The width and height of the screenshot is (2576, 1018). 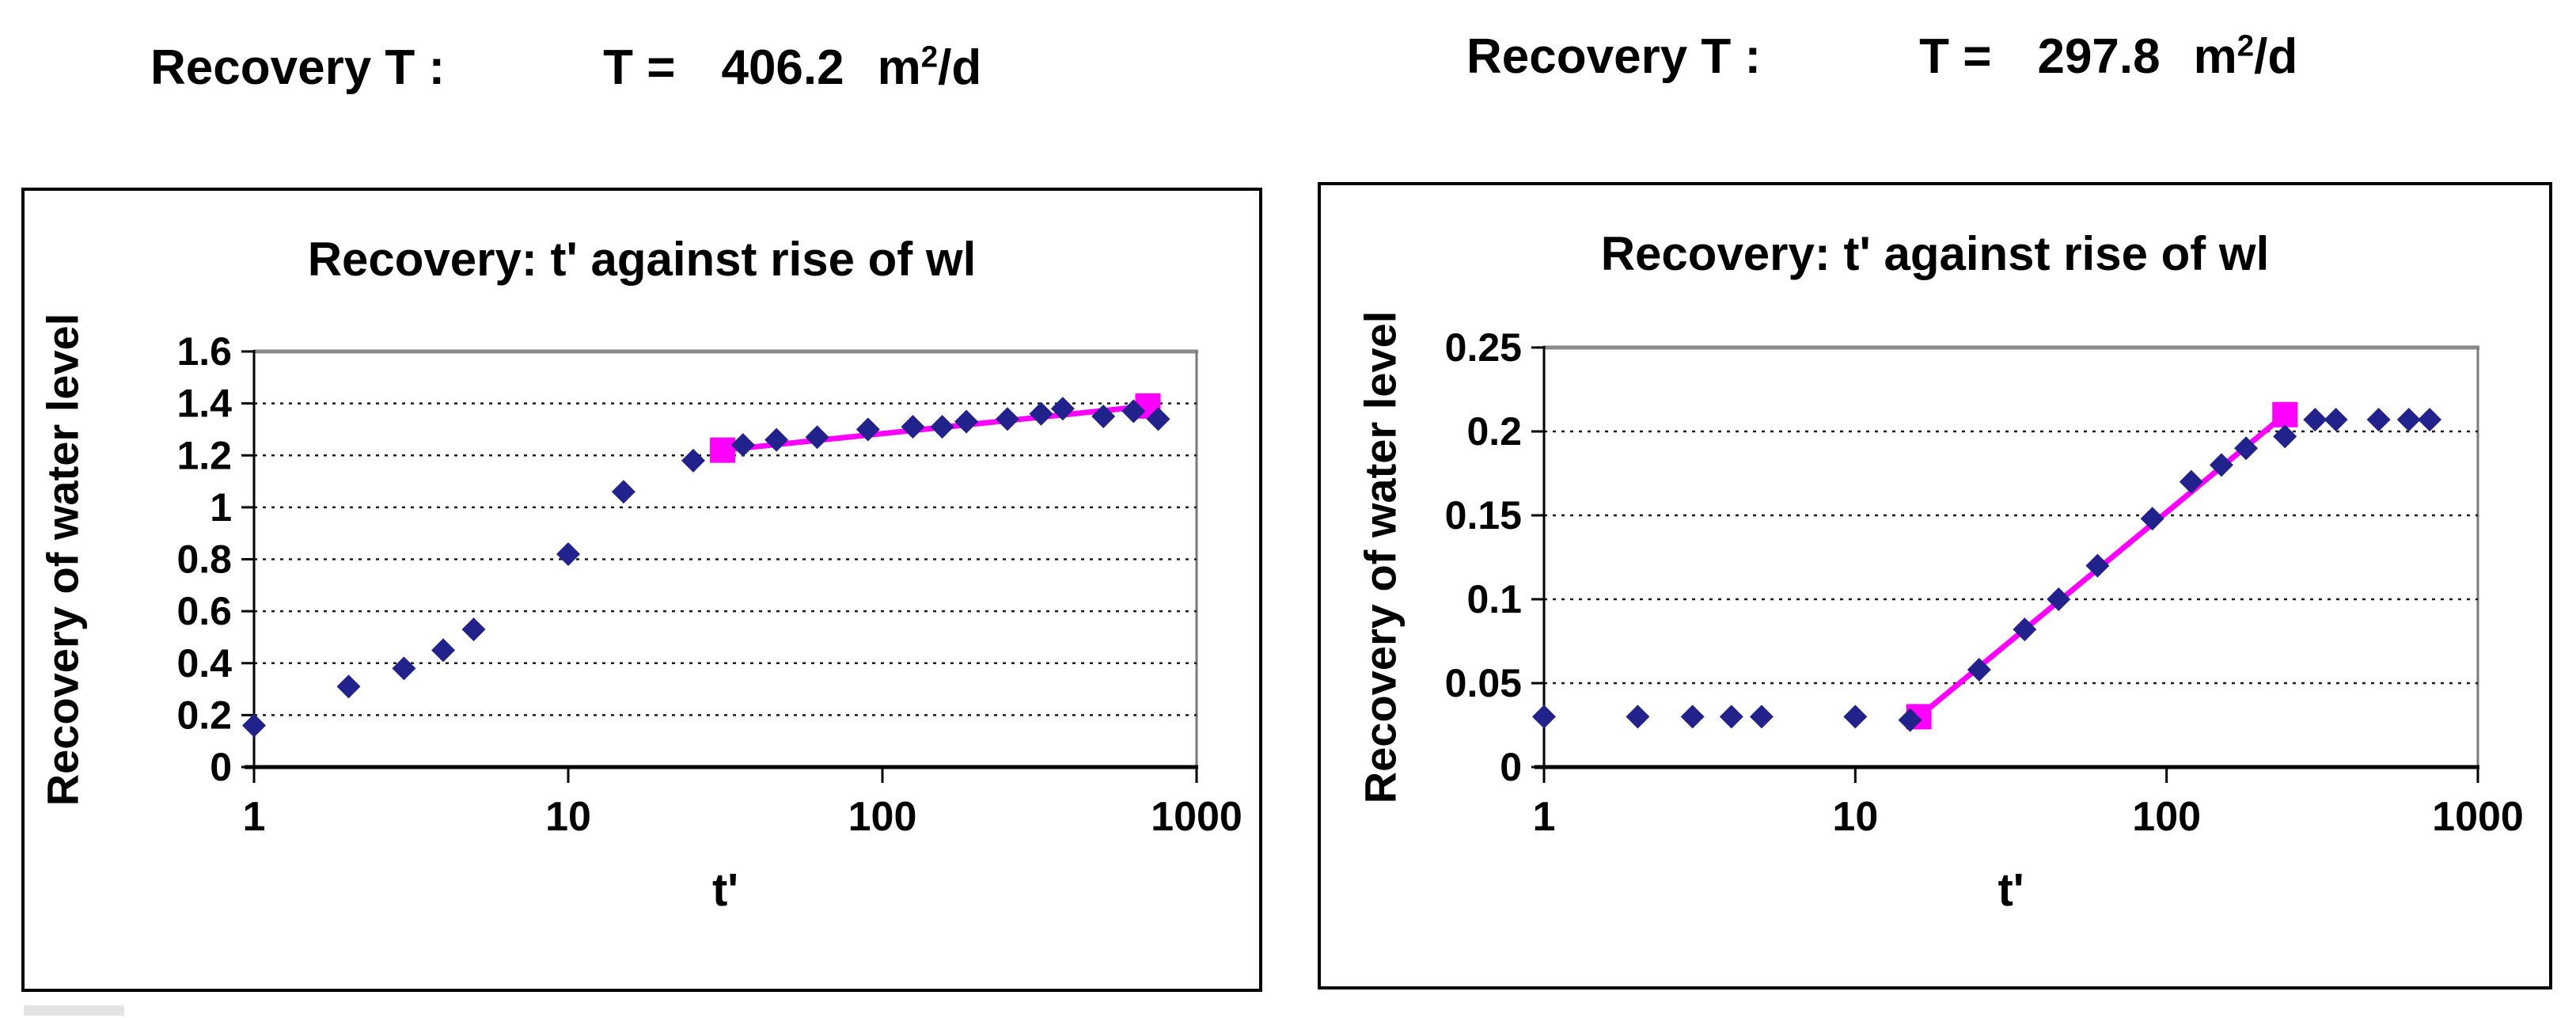 I want to click on y-tick-label: 0.1, so click(x=1494, y=599).